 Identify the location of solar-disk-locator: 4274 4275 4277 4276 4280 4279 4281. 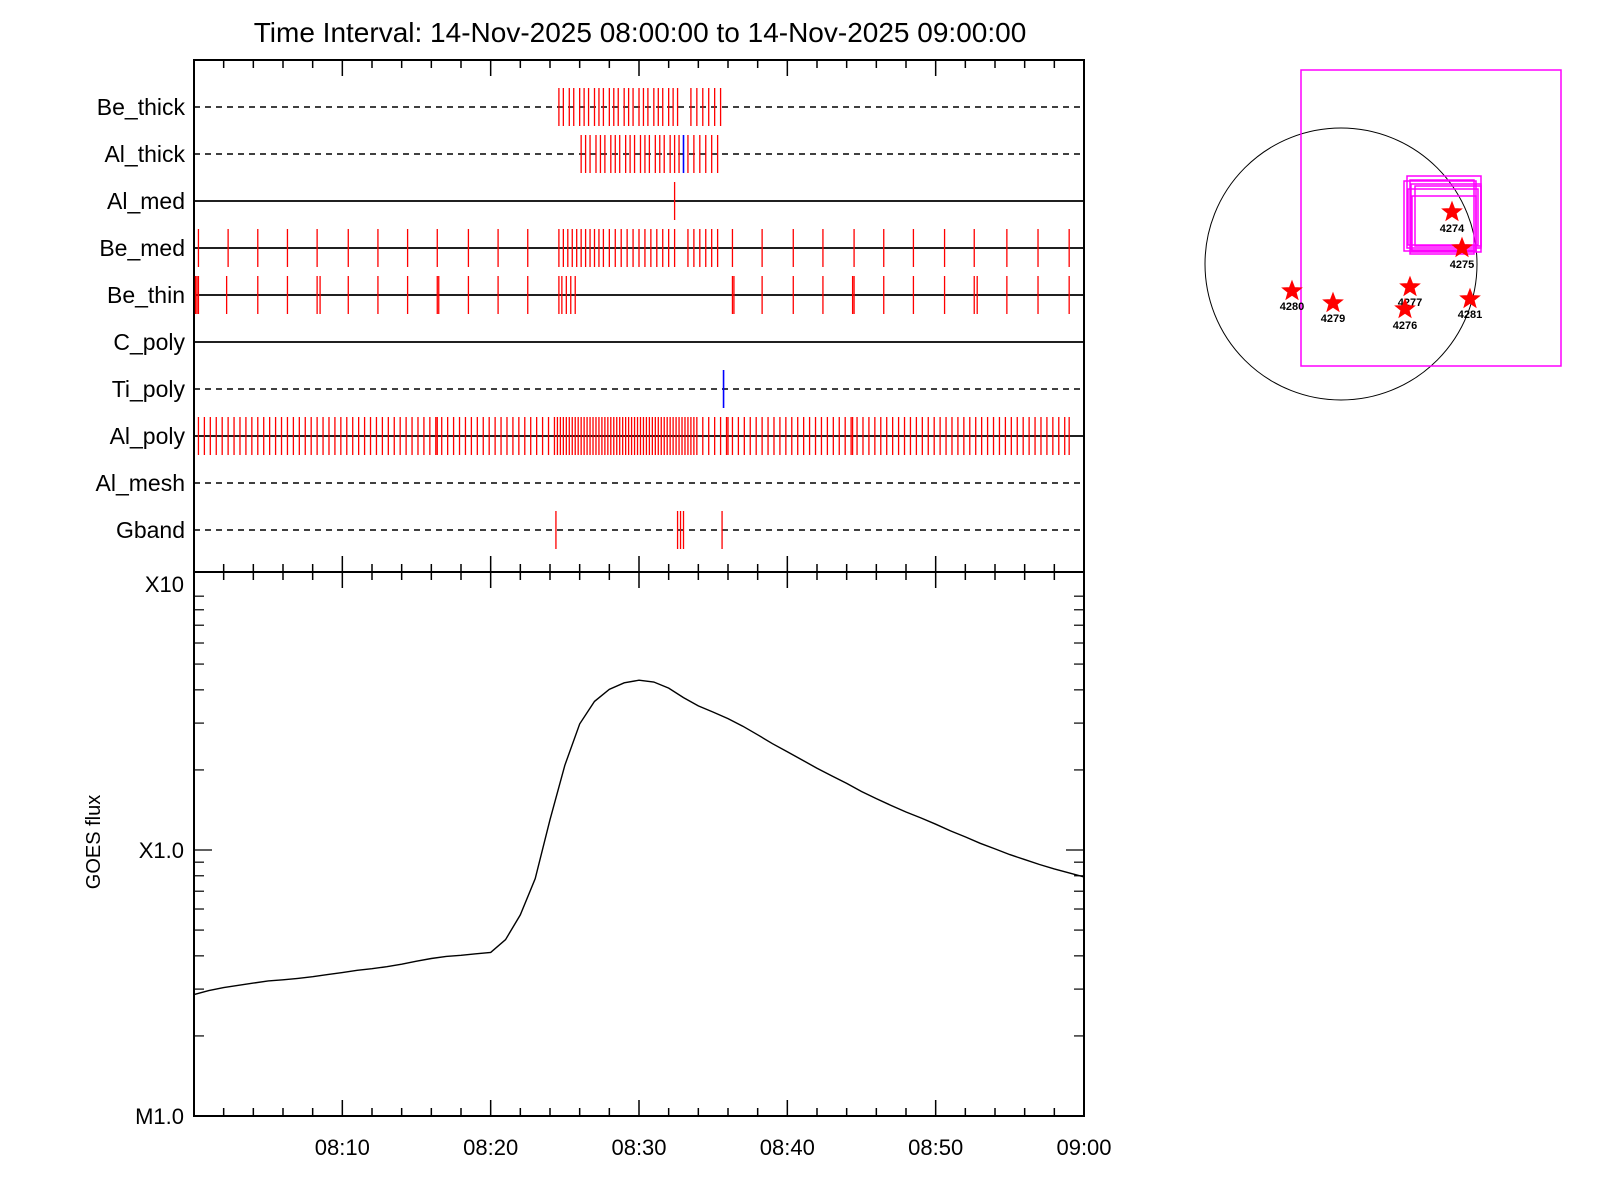
(1383, 235).